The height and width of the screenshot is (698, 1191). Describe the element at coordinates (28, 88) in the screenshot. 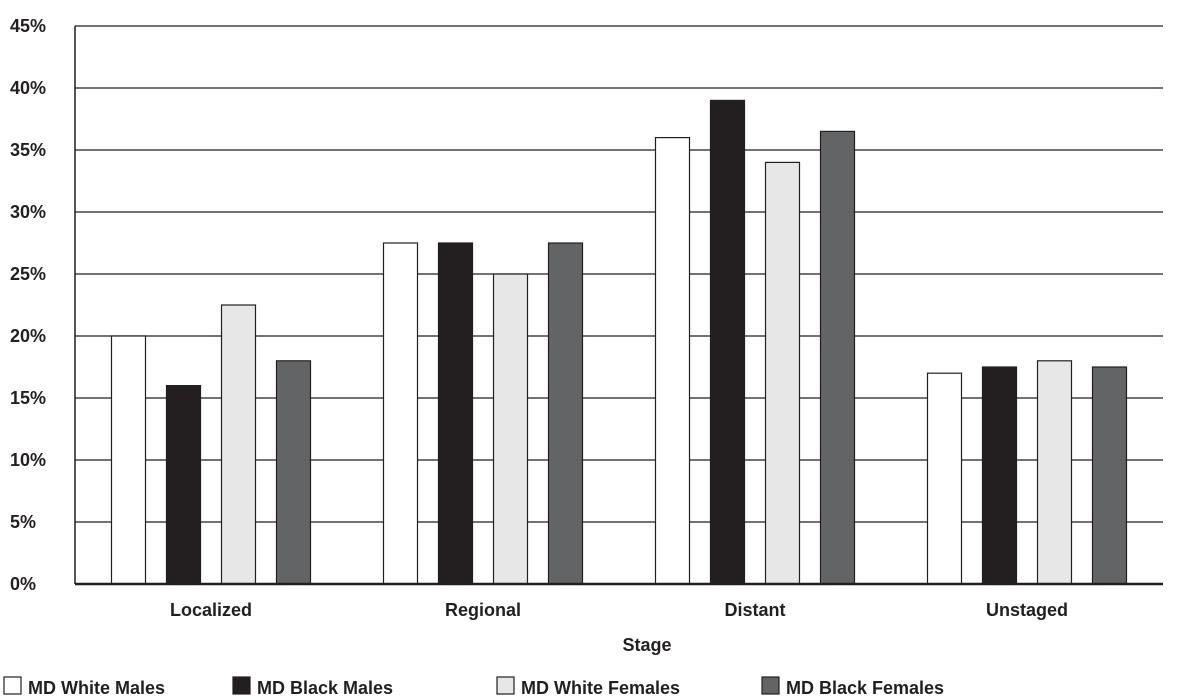

I see `y-tick-label: 40%` at that location.